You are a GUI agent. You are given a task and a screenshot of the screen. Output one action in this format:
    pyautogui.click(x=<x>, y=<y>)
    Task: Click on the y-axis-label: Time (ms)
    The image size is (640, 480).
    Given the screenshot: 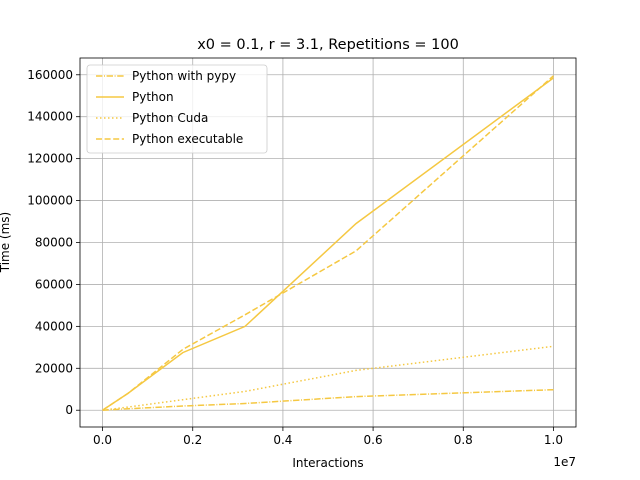 What is the action you would take?
    pyautogui.click(x=6, y=243)
    